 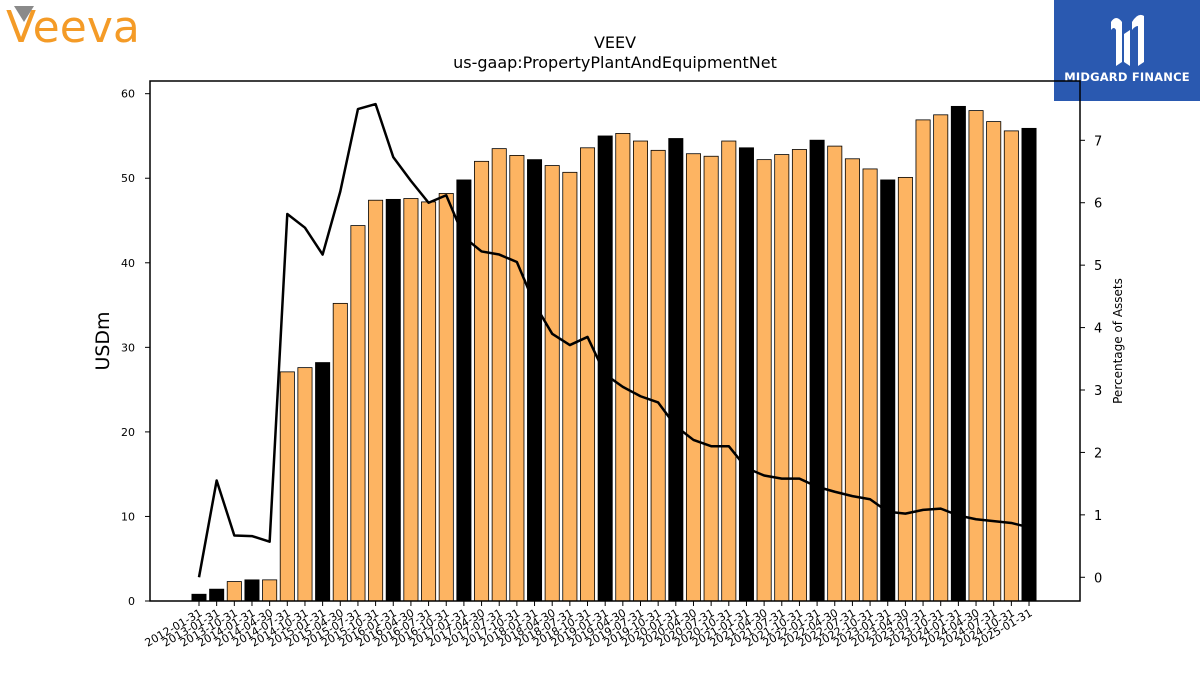 I want to click on y2-tick-label: 1, so click(x=1098, y=516).